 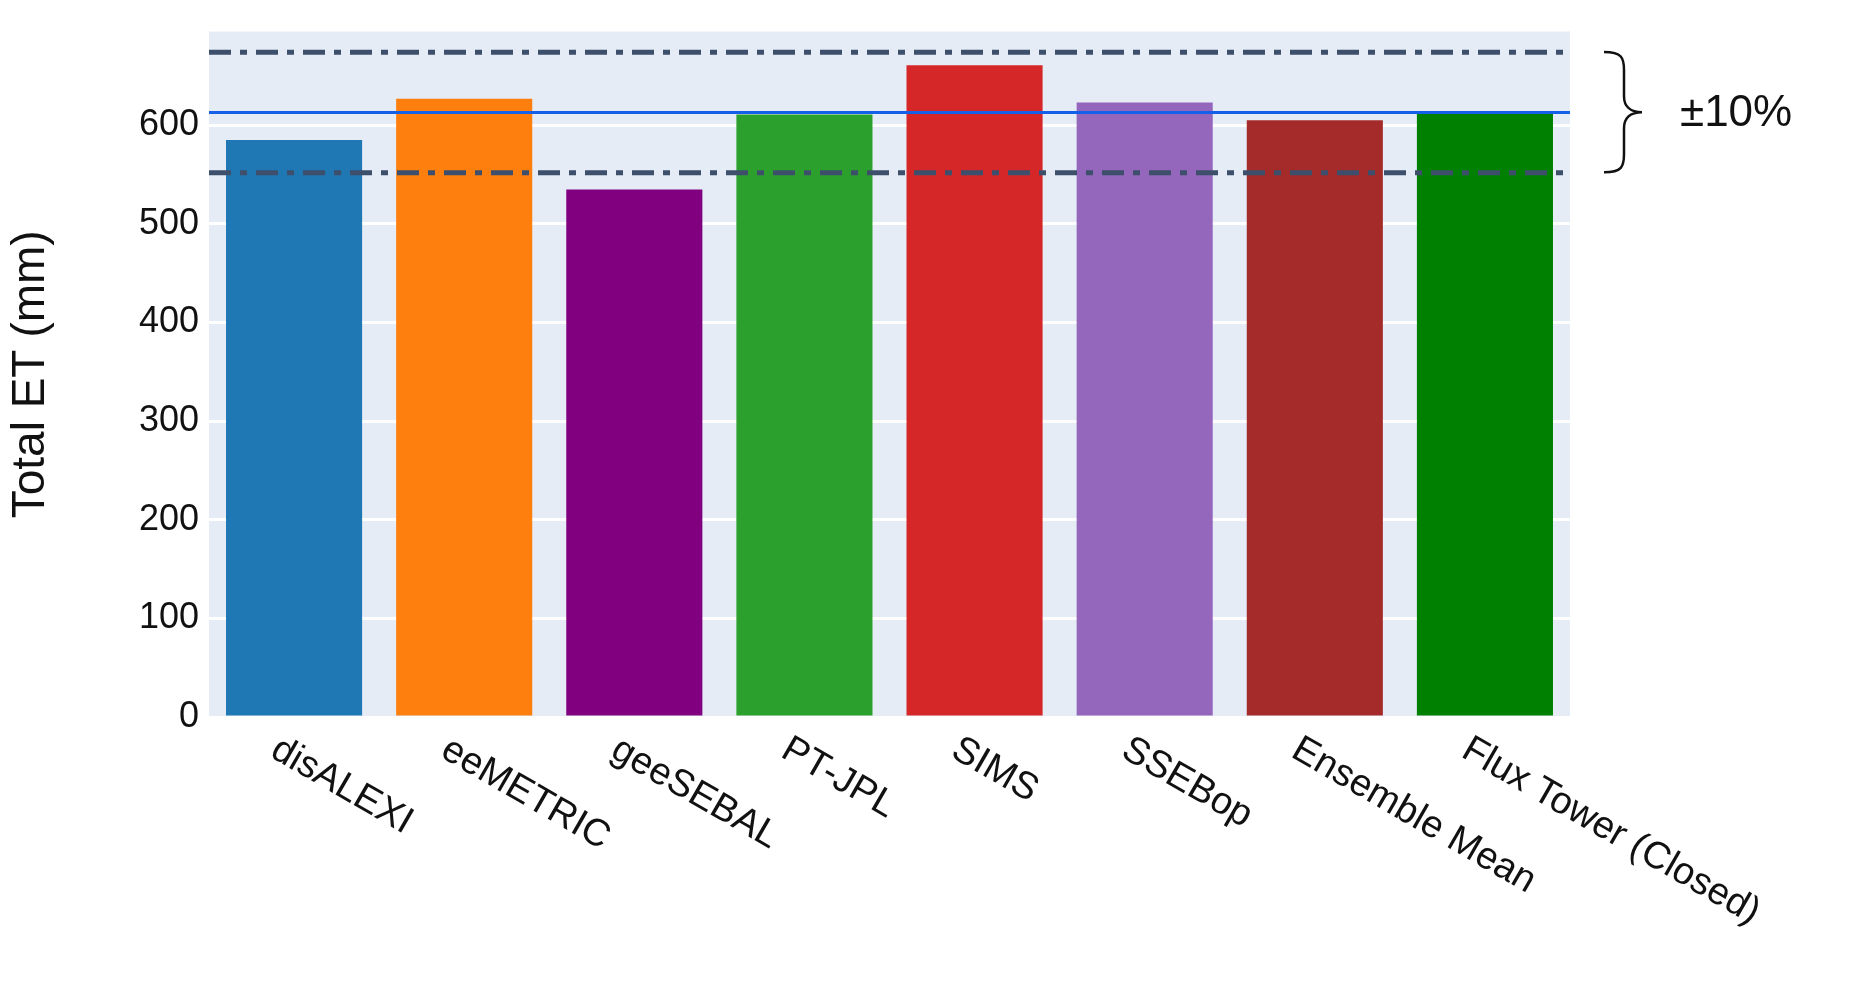 What do you see at coordinates (1736, 111) in the screenshot?
I see `text: ±10%` at bounding box center [1736, 111].